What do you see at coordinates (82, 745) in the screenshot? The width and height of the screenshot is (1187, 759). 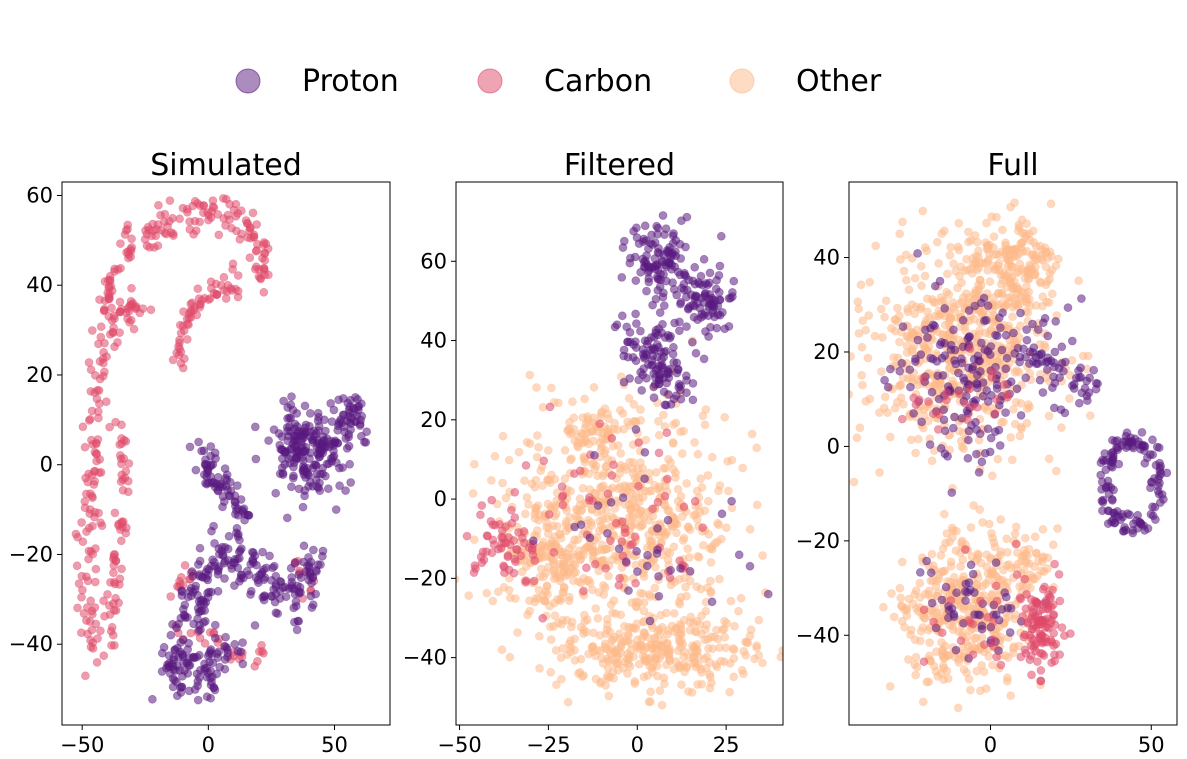 I see `x-tick-label: −50` at bounding box center [82, 745].